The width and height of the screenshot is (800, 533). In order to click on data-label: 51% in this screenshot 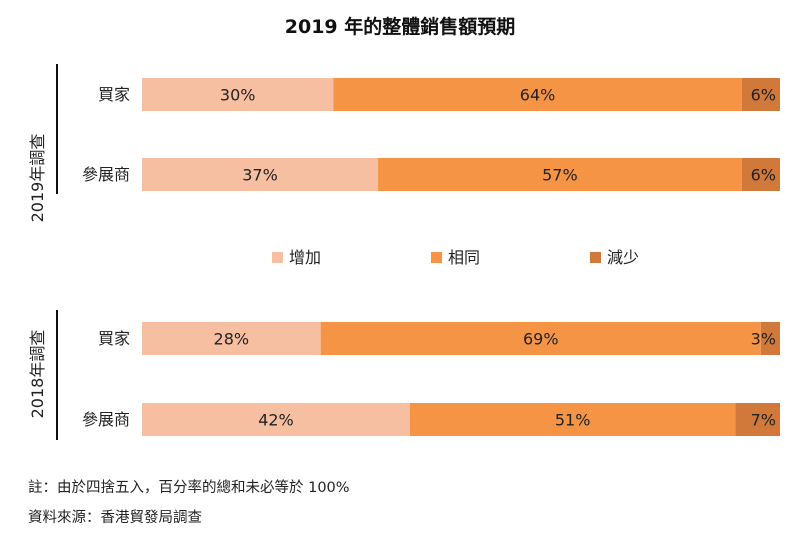, I will do `click(573, 420)`.